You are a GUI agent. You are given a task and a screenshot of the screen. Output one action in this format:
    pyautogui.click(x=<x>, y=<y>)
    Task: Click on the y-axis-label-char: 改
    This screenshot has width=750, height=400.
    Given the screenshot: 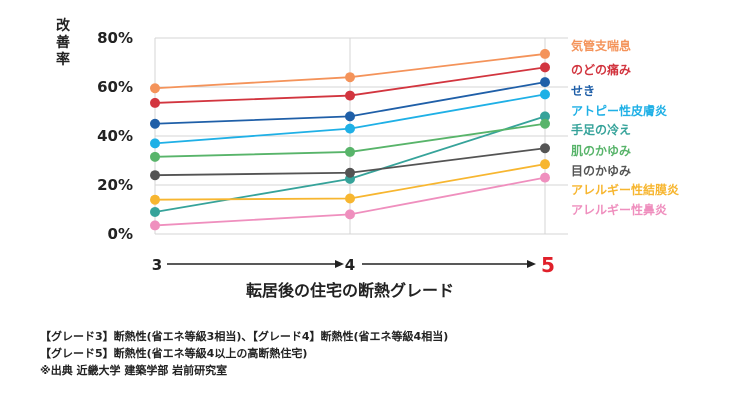 What is the action you would take?
    pyautogui.click(x=63, y=25)
    